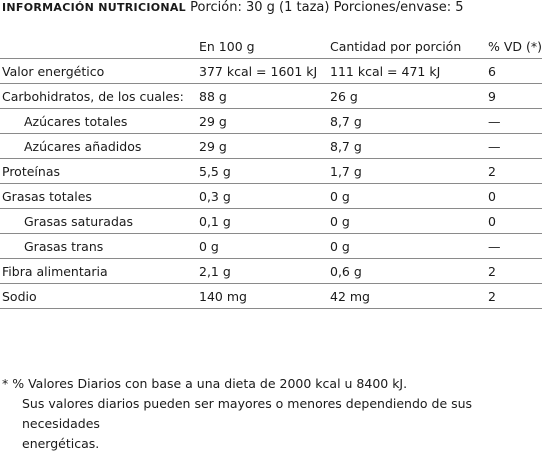 This screenshot has height=454, width=542. I want to click on nutrient-name: Proteínas, so click(31, 171).